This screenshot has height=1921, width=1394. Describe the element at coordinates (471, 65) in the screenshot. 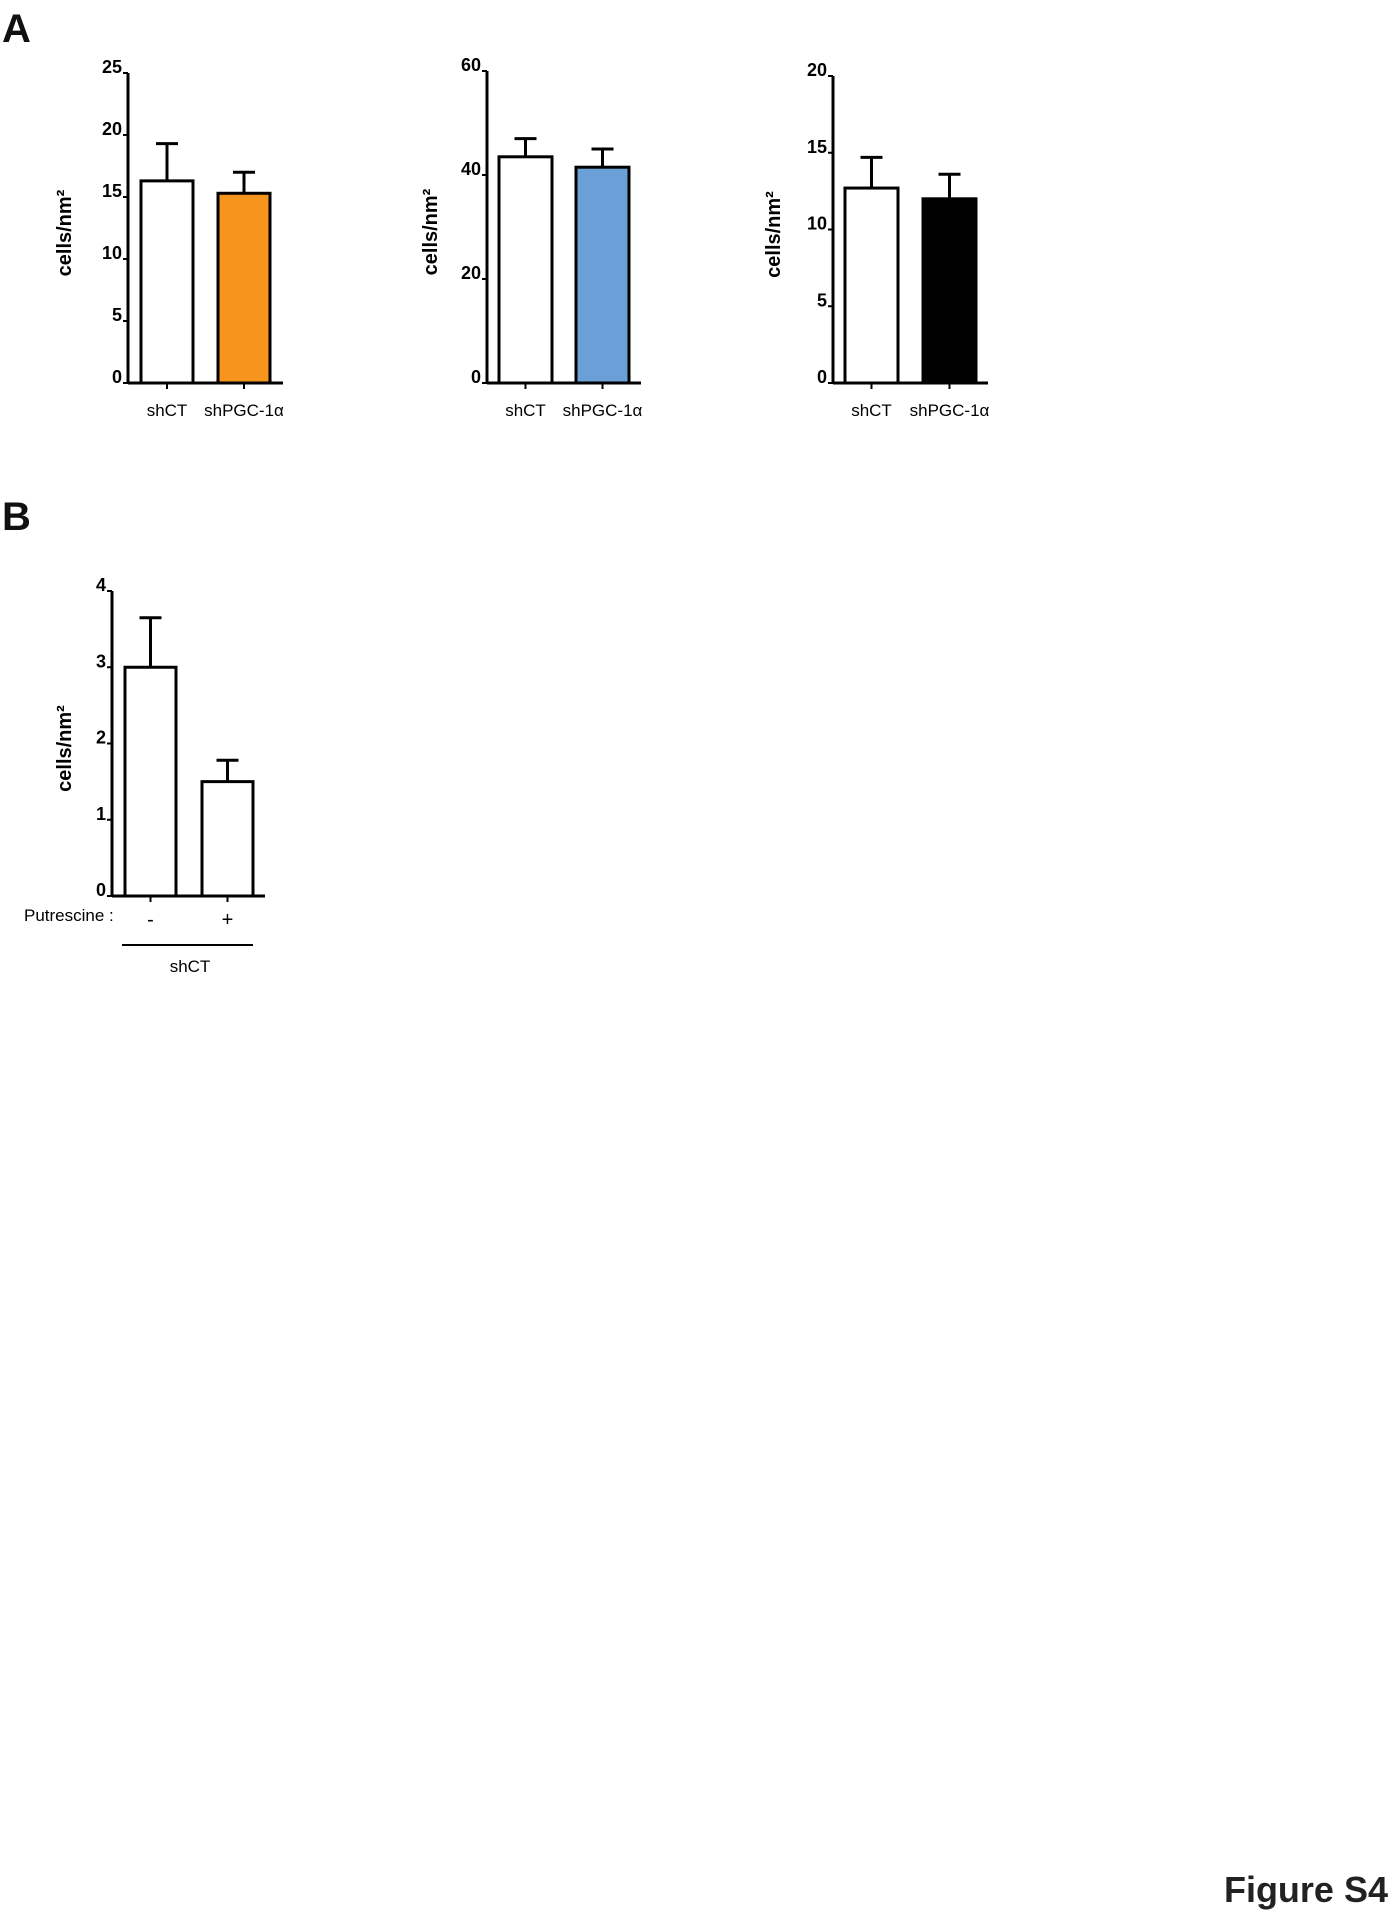

I see `y-tick-label: 60` at that location.